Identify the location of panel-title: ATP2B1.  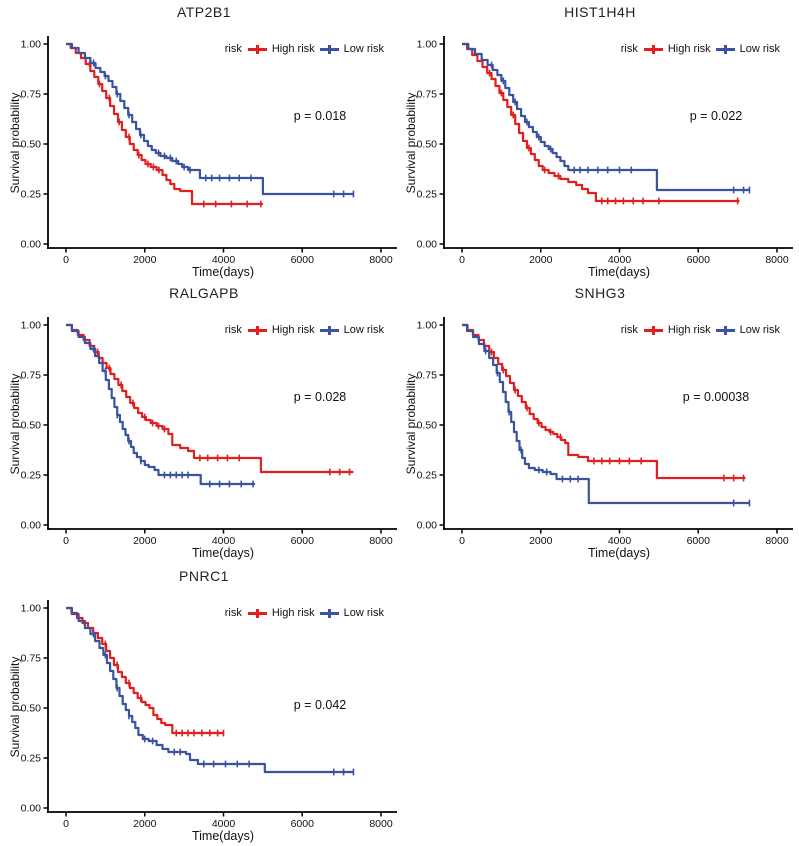
(204, 12).